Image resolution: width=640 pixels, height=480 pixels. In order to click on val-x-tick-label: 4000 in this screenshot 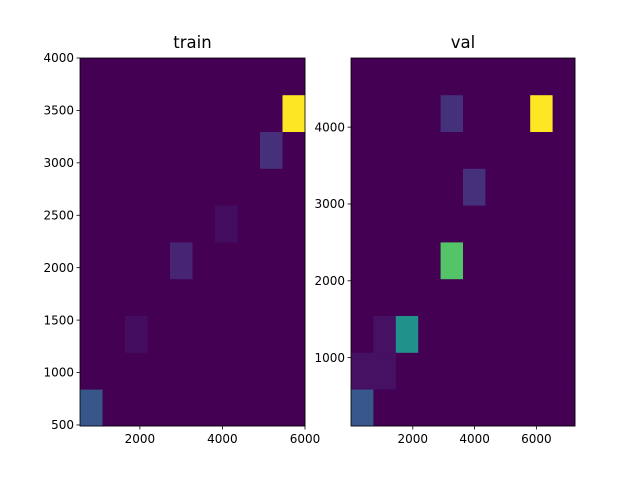, I will do `click(474, 439)`.